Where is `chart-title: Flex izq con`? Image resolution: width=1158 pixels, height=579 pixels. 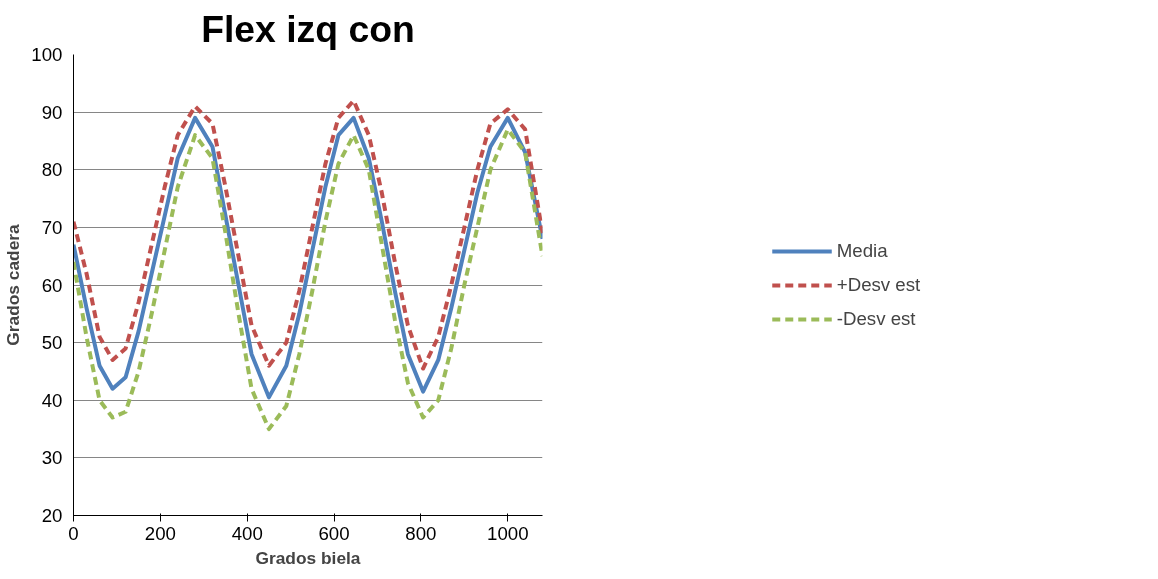 chart-title: Flex izq con is located at coordinates (308, 28).